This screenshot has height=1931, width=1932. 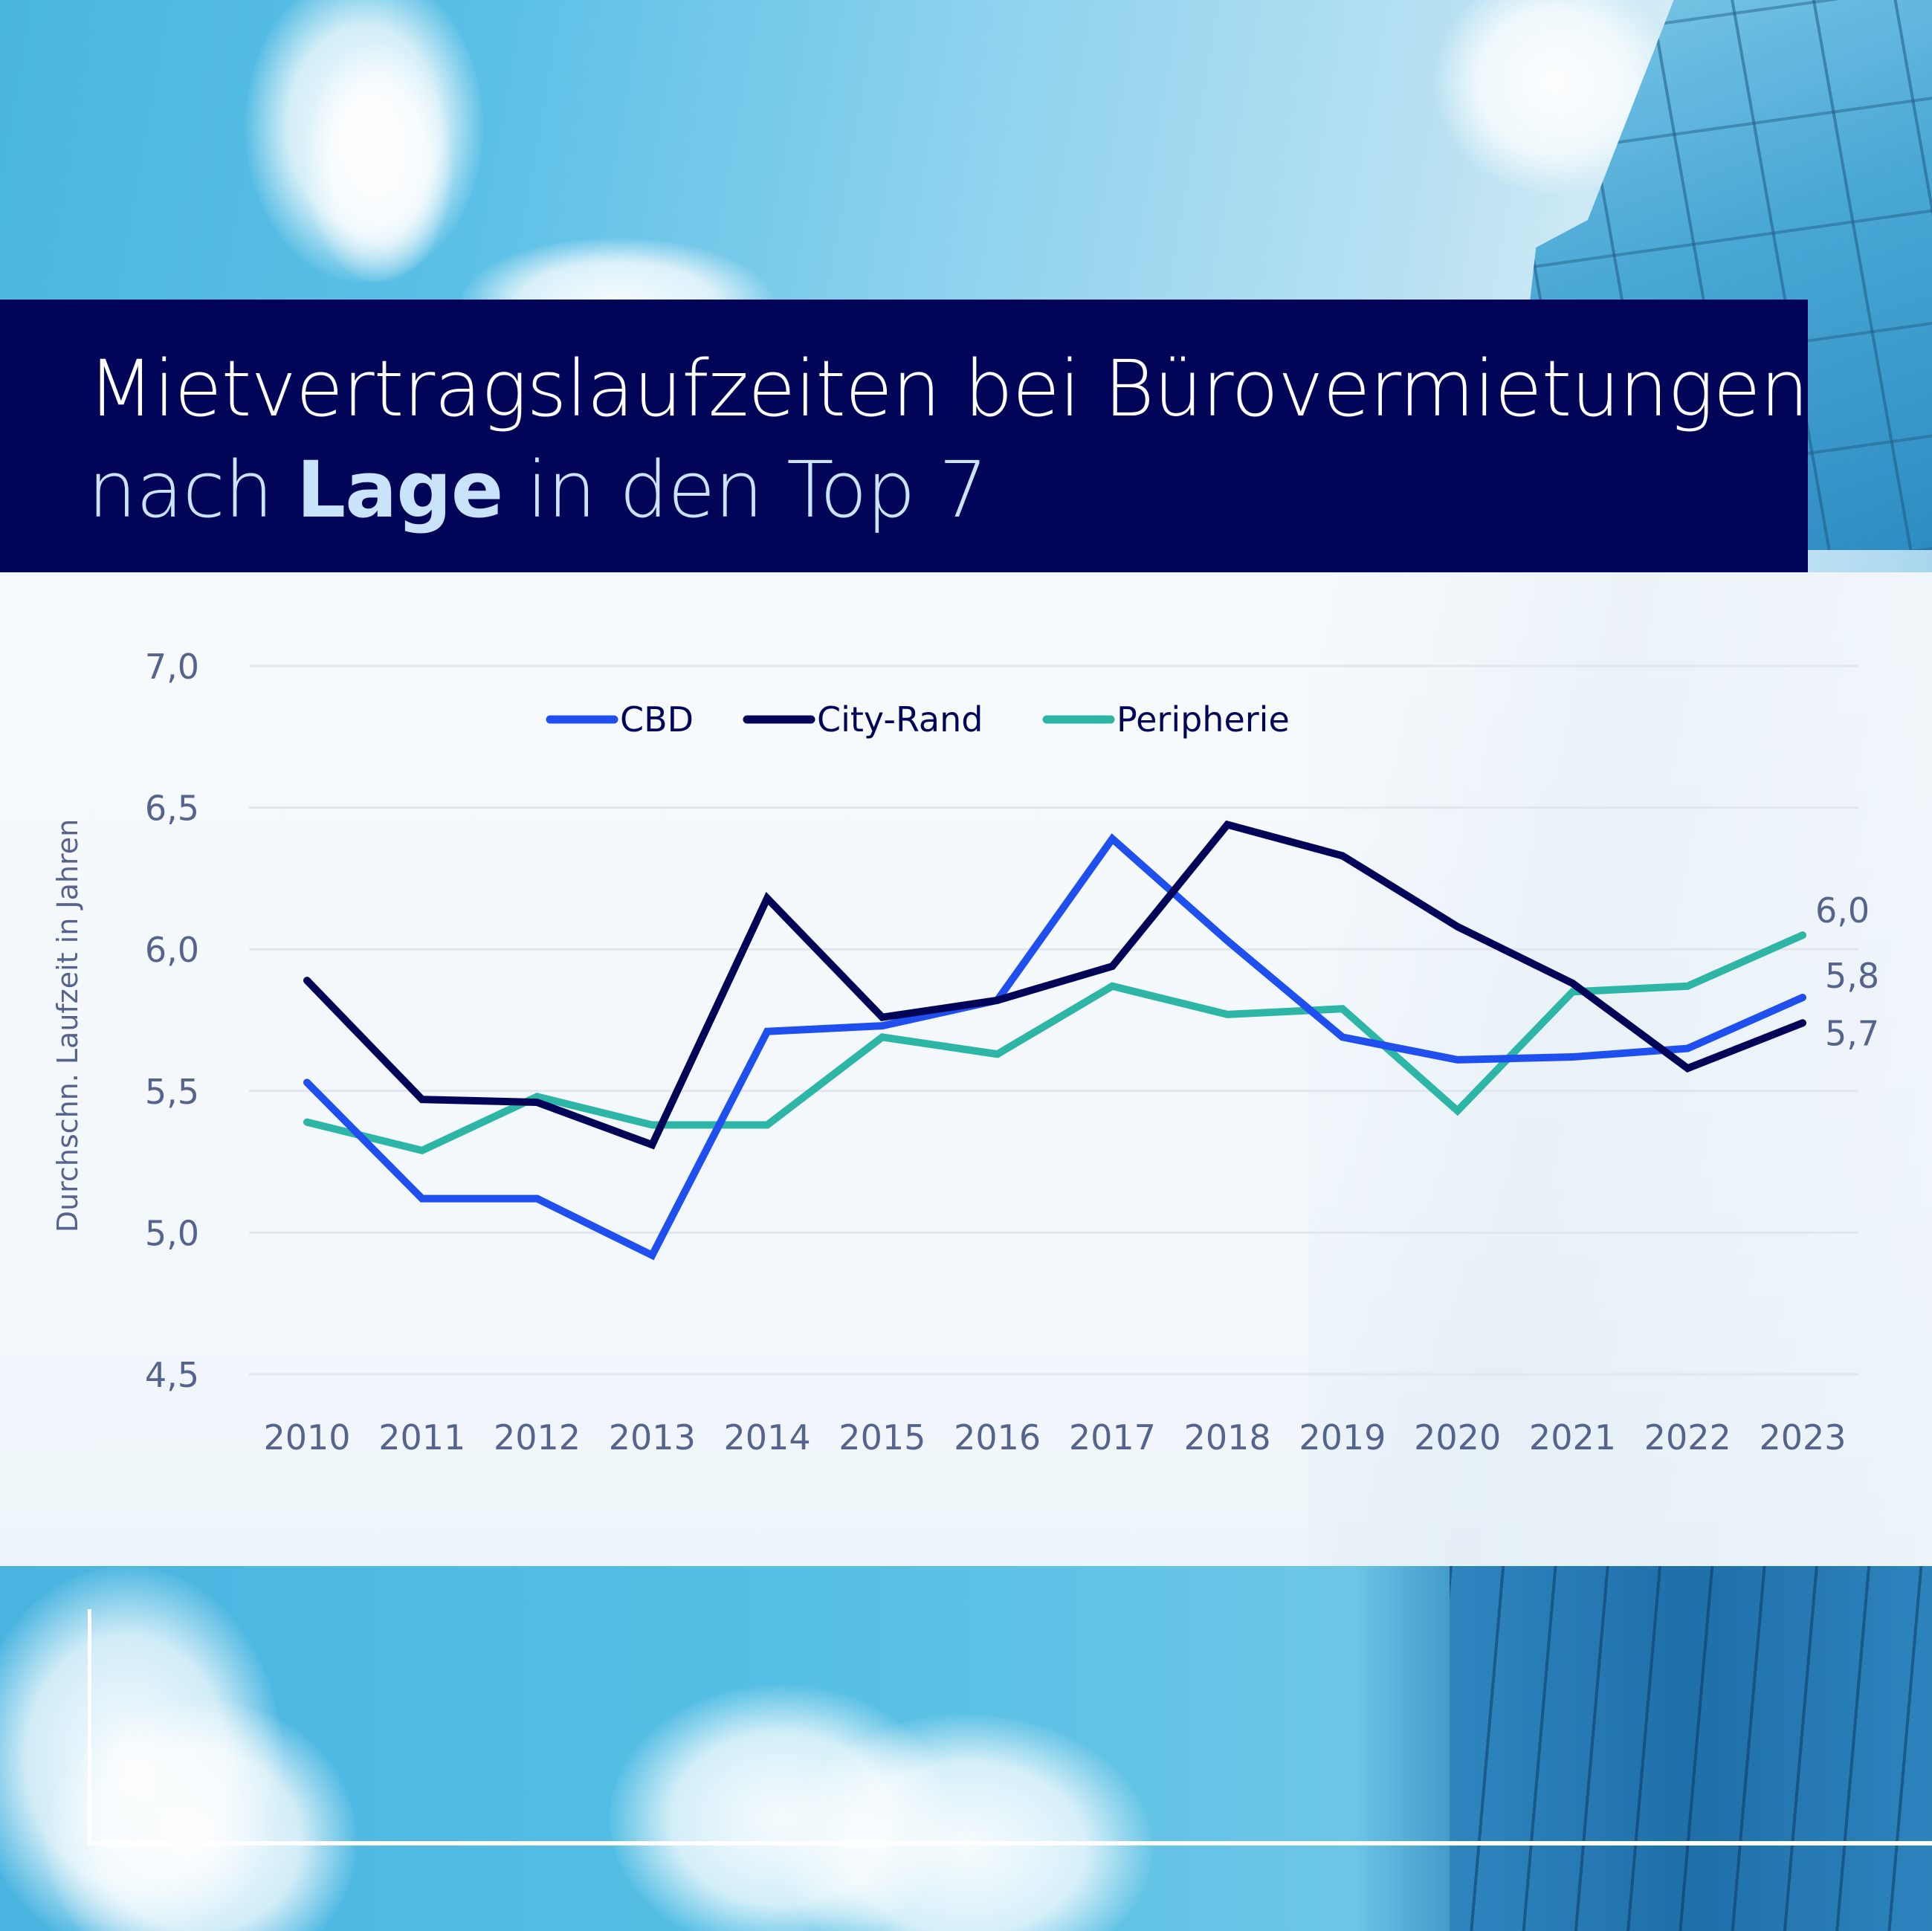 What do you see at coordinates (172, 950) in the screenshot?
I see `y-tick-label: 6,0` at bounding box center [172, 950].